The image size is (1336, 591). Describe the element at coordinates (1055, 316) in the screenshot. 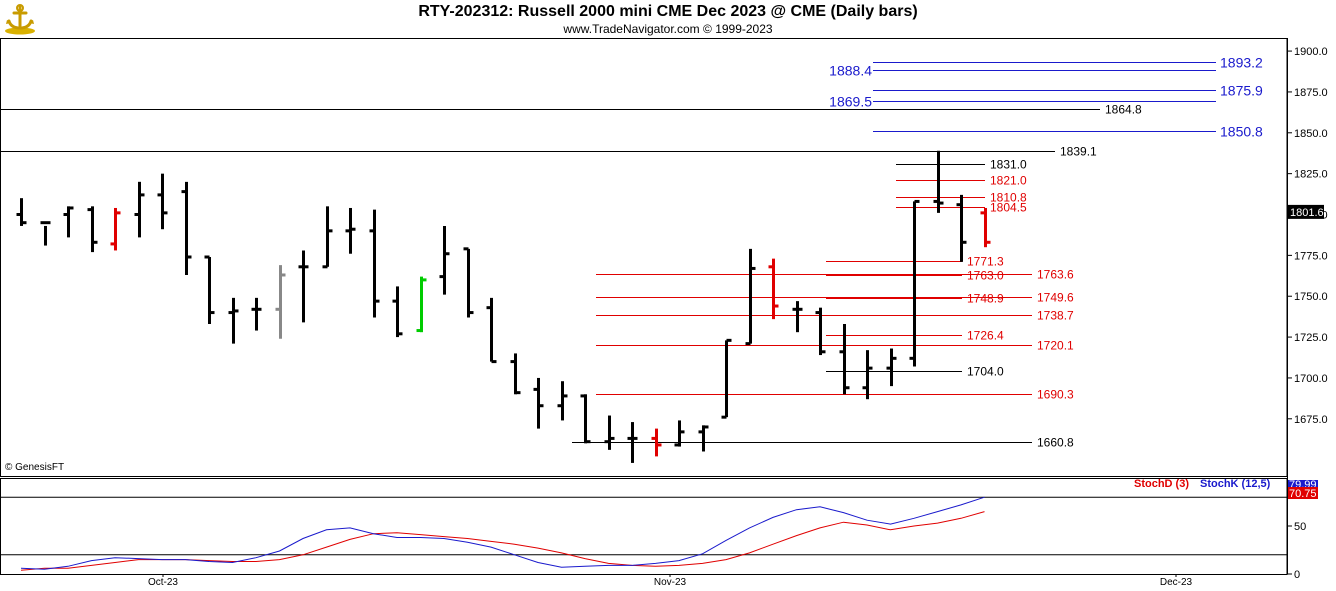

I see `level-label: 1738.7` at that location.